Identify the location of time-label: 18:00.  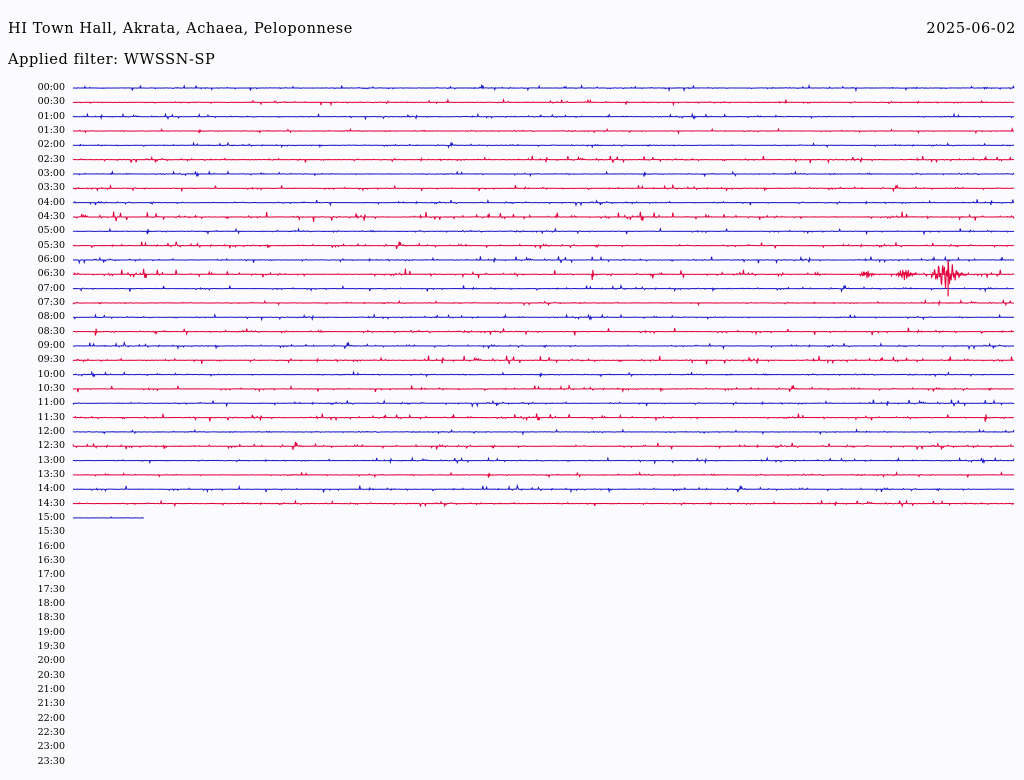
(51, 603).